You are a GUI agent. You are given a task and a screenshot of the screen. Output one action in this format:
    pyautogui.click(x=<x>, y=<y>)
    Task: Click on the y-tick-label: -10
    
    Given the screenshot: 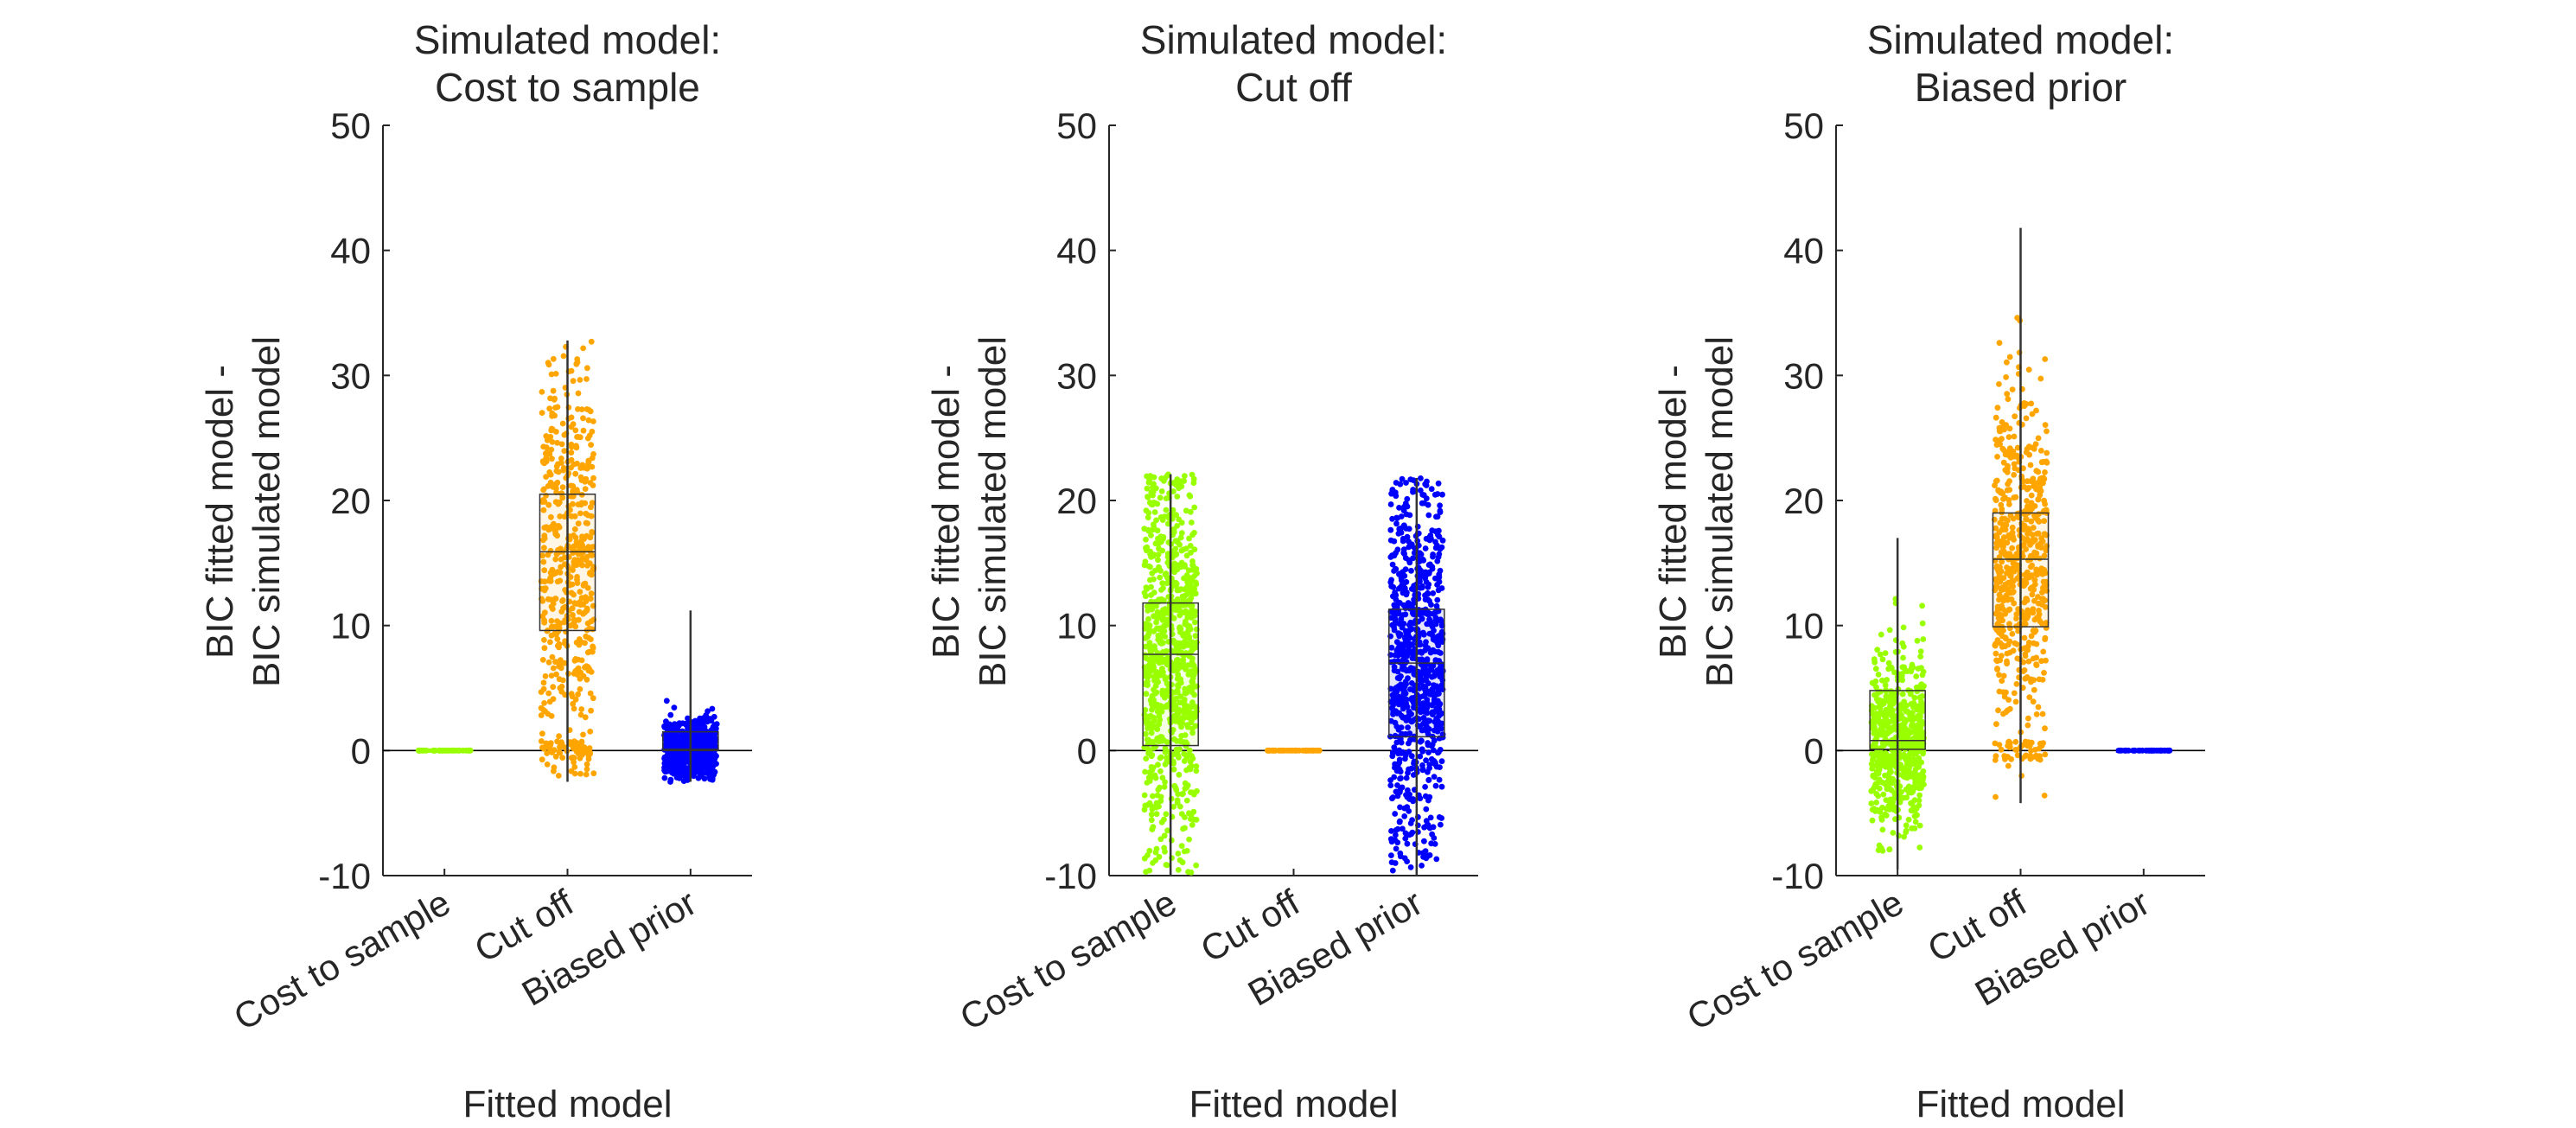 What is the action you would take?
    pyautogui.click(x=1070, y=876)
    